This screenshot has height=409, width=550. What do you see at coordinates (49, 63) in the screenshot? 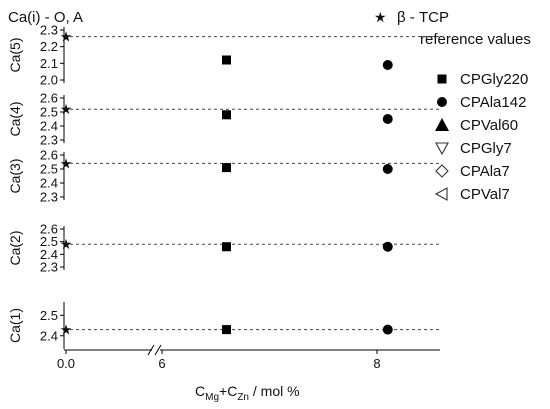
I see `y-tick-label: 2.1` at bounding box center [49, 63].